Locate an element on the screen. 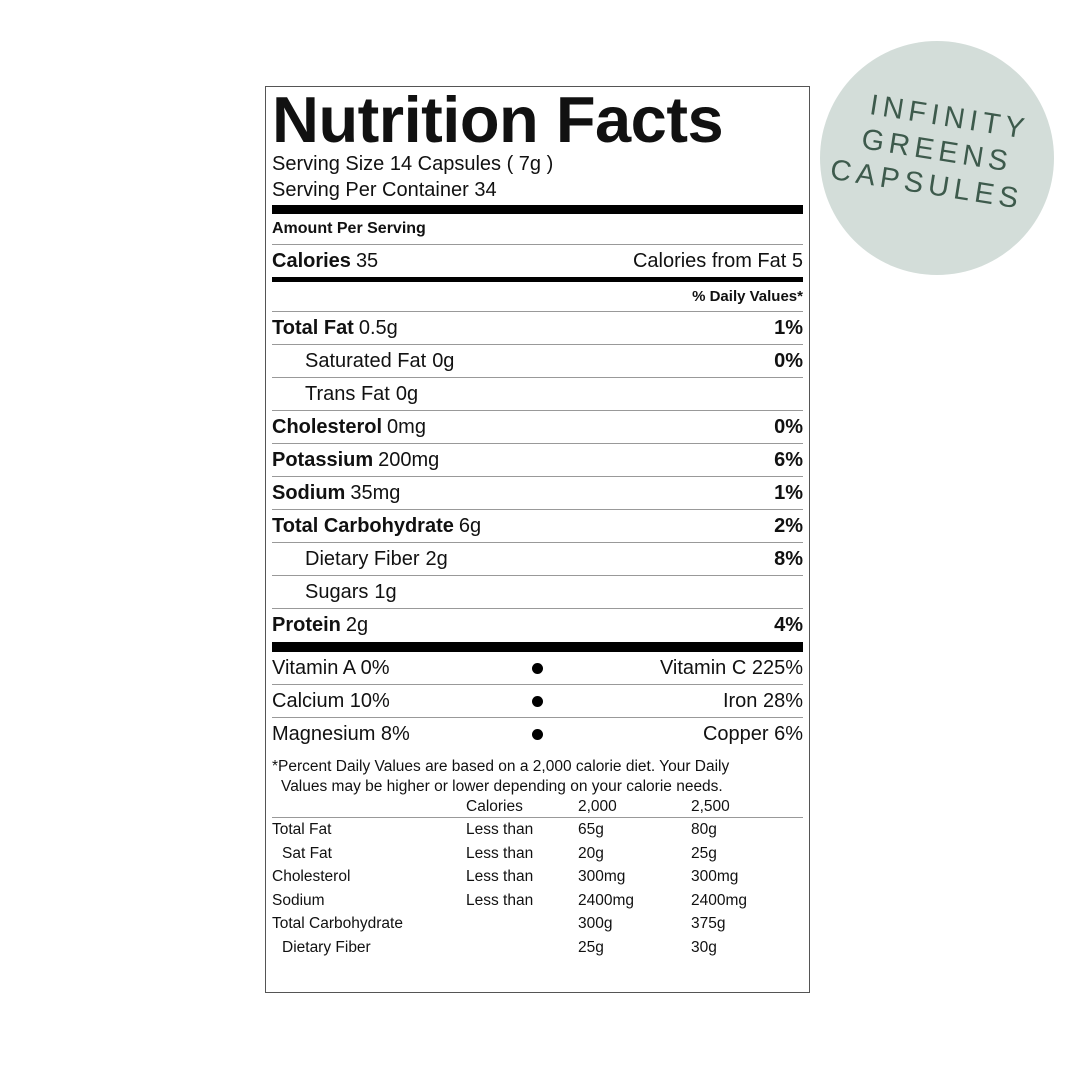  nutrient-amount: 1g is located at coordinates (385, 591).